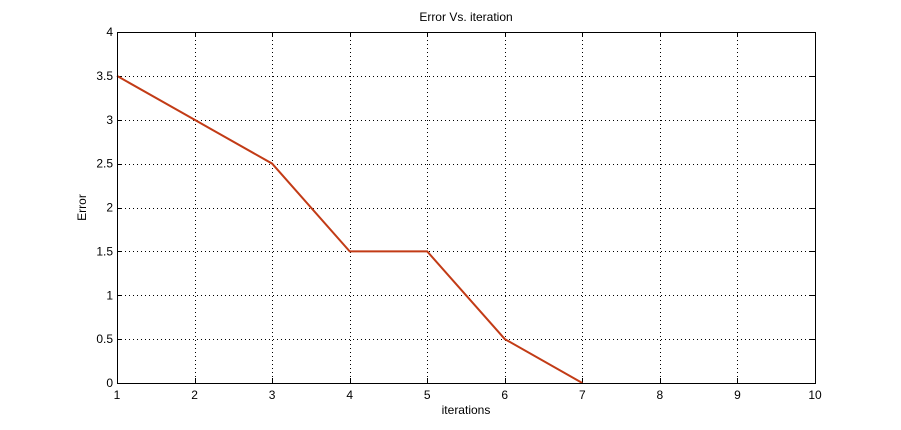 The width and height of the screenshot is (901, 430). Describe the element at coordinates (660, 395) in the screenshot. I see `x-tick-label: 8` at that location.